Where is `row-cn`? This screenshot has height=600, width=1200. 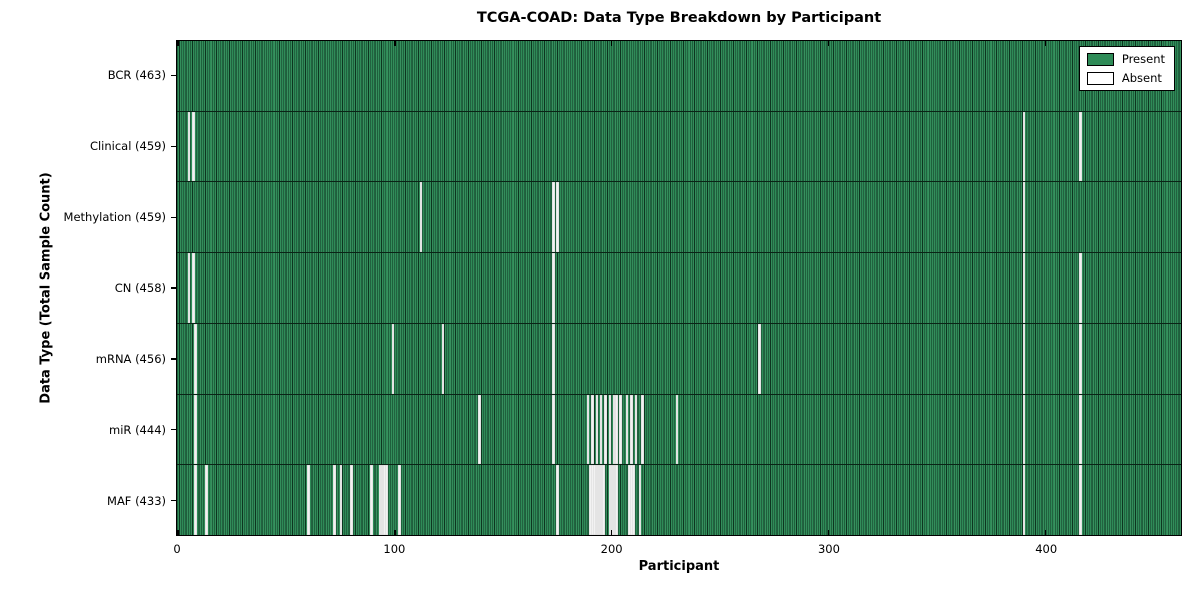
row-cn is located at coordinates (679, 287).